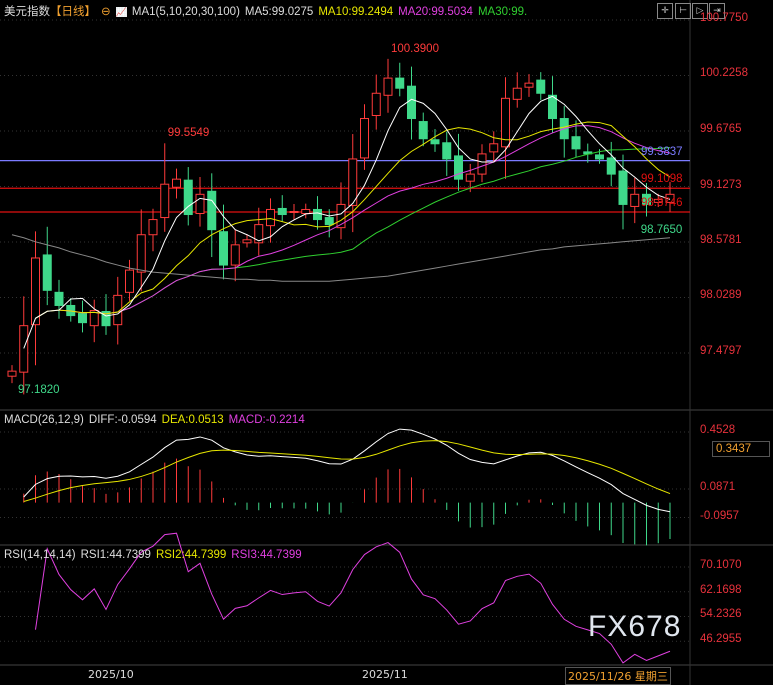 This screenshot has width=773, height=685. What do you see at coordinates (721, 239) in the screenshot?
I see `price-tick: 98.5781` at bounding box center [721, 239].